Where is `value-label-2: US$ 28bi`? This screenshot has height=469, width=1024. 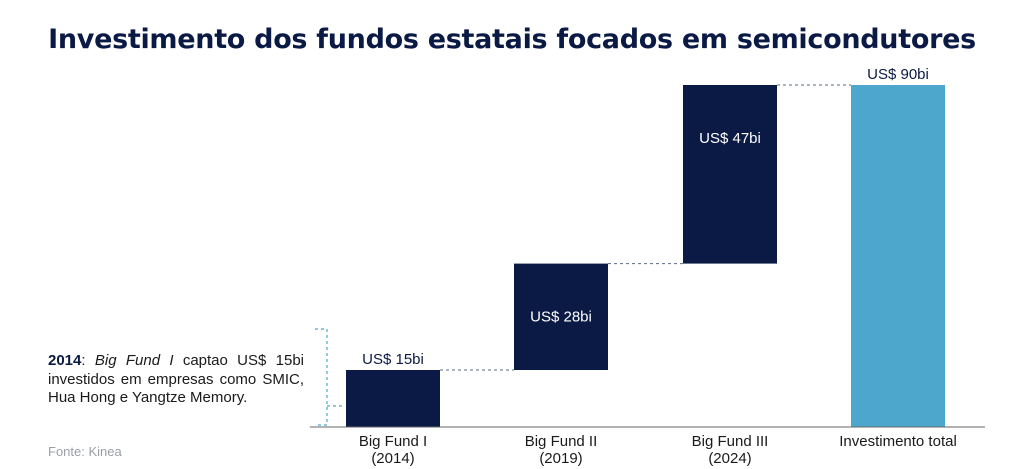
value-label-2: US$ 28bi is located at coordinates (561, 317).